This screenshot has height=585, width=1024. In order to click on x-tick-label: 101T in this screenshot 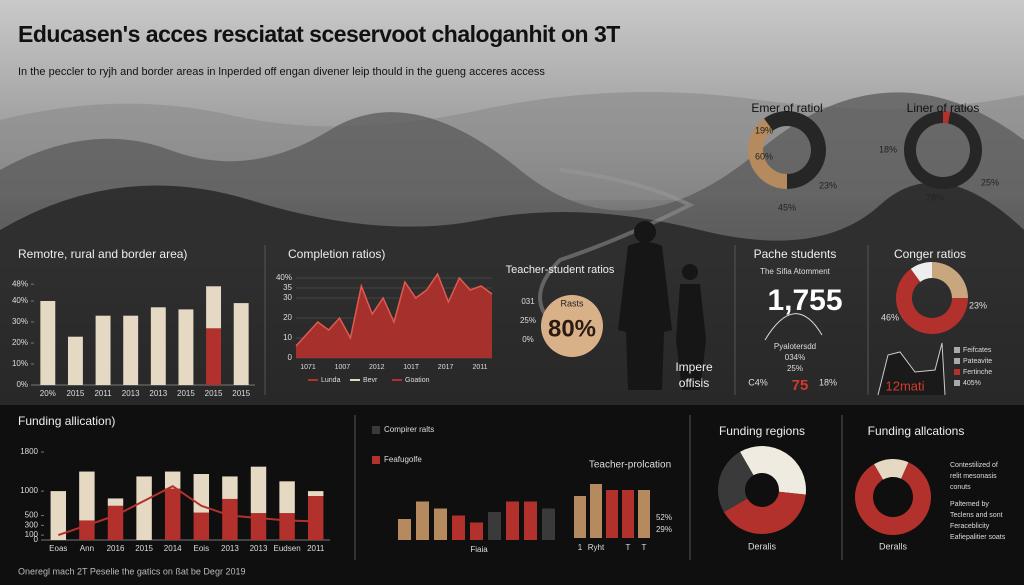, I will do `click(411, 367)`.